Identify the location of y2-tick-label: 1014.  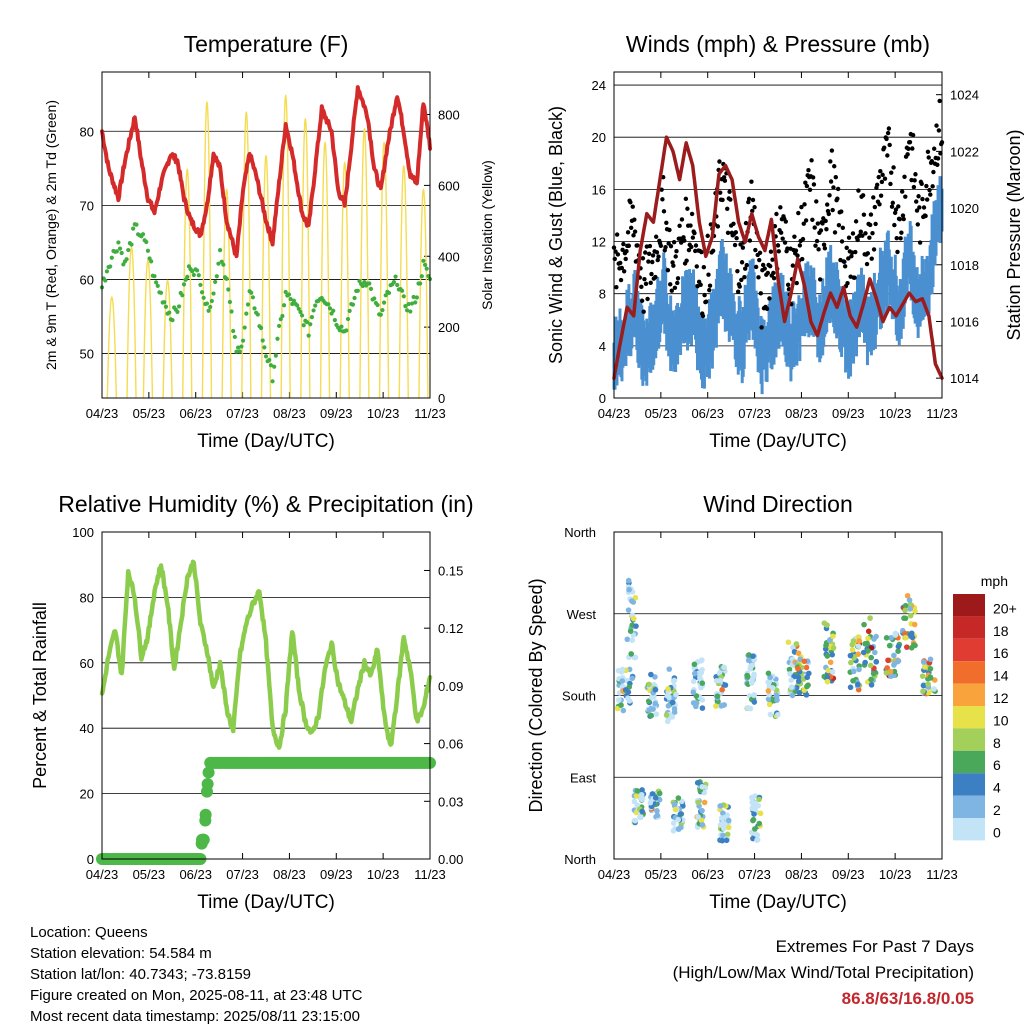
(964, 378).